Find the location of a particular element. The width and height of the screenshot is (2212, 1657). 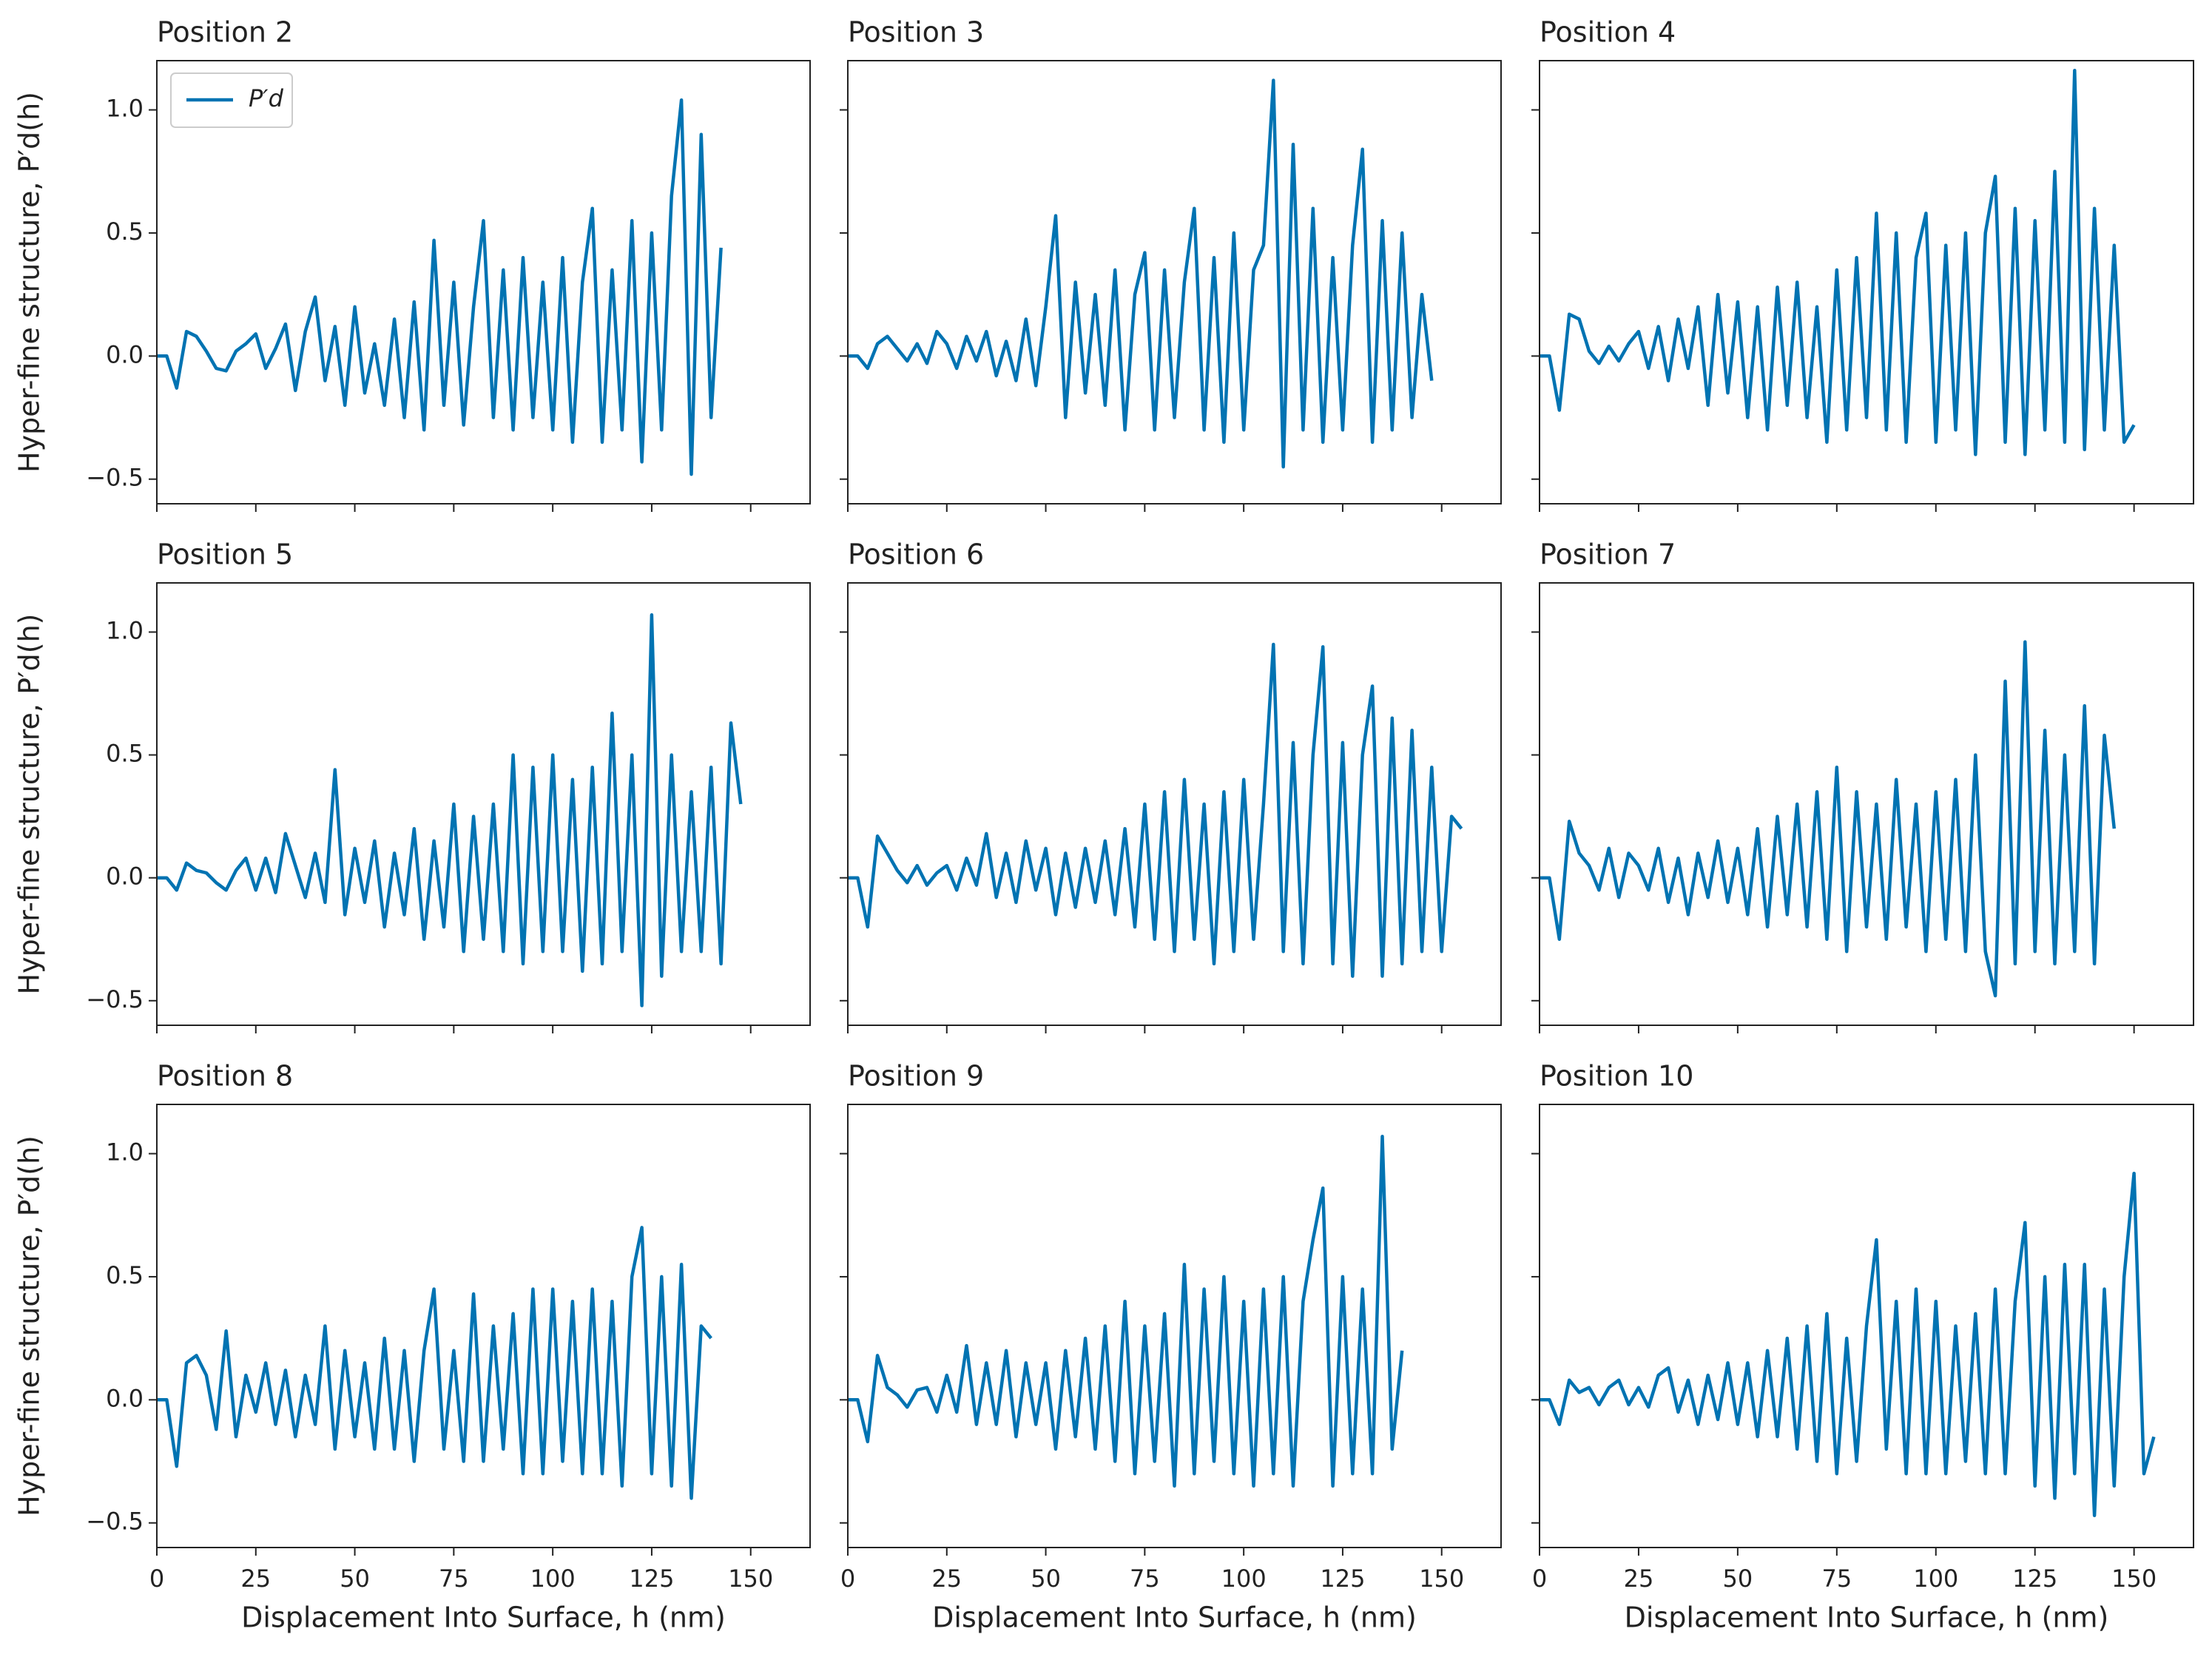

subplot: Position 6 is located at coordinates (1171, 786).